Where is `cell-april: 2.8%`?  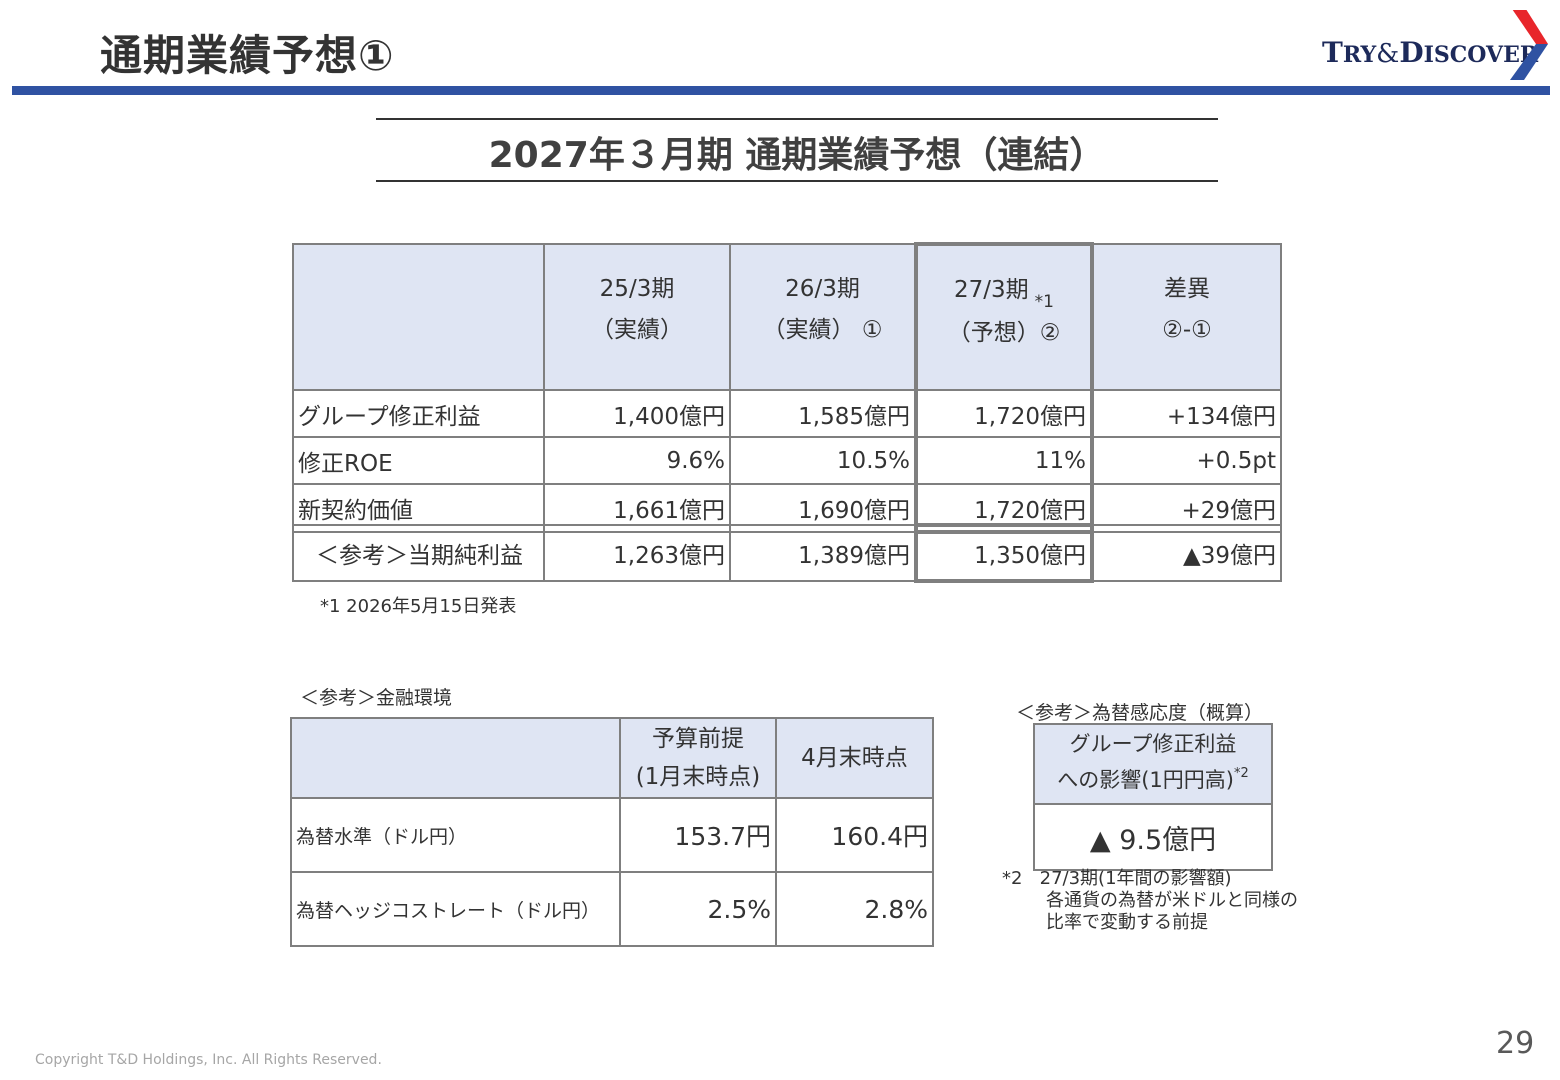
cell-april: 2.8% is located at coordinates (854, 909).